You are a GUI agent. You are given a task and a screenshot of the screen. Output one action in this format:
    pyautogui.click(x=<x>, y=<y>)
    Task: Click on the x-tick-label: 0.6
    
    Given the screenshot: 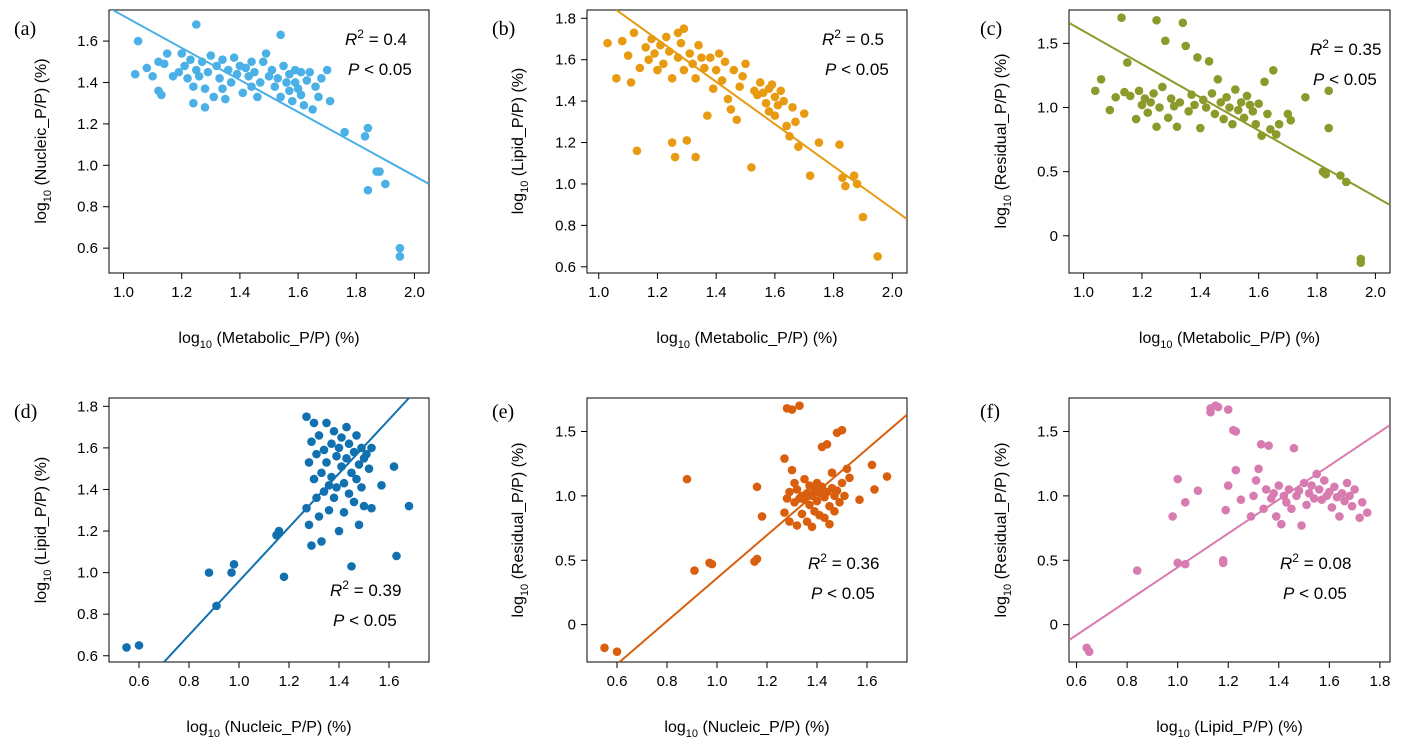 What is the action you would take?
    pyautogui.click(x=617, y=681)
    